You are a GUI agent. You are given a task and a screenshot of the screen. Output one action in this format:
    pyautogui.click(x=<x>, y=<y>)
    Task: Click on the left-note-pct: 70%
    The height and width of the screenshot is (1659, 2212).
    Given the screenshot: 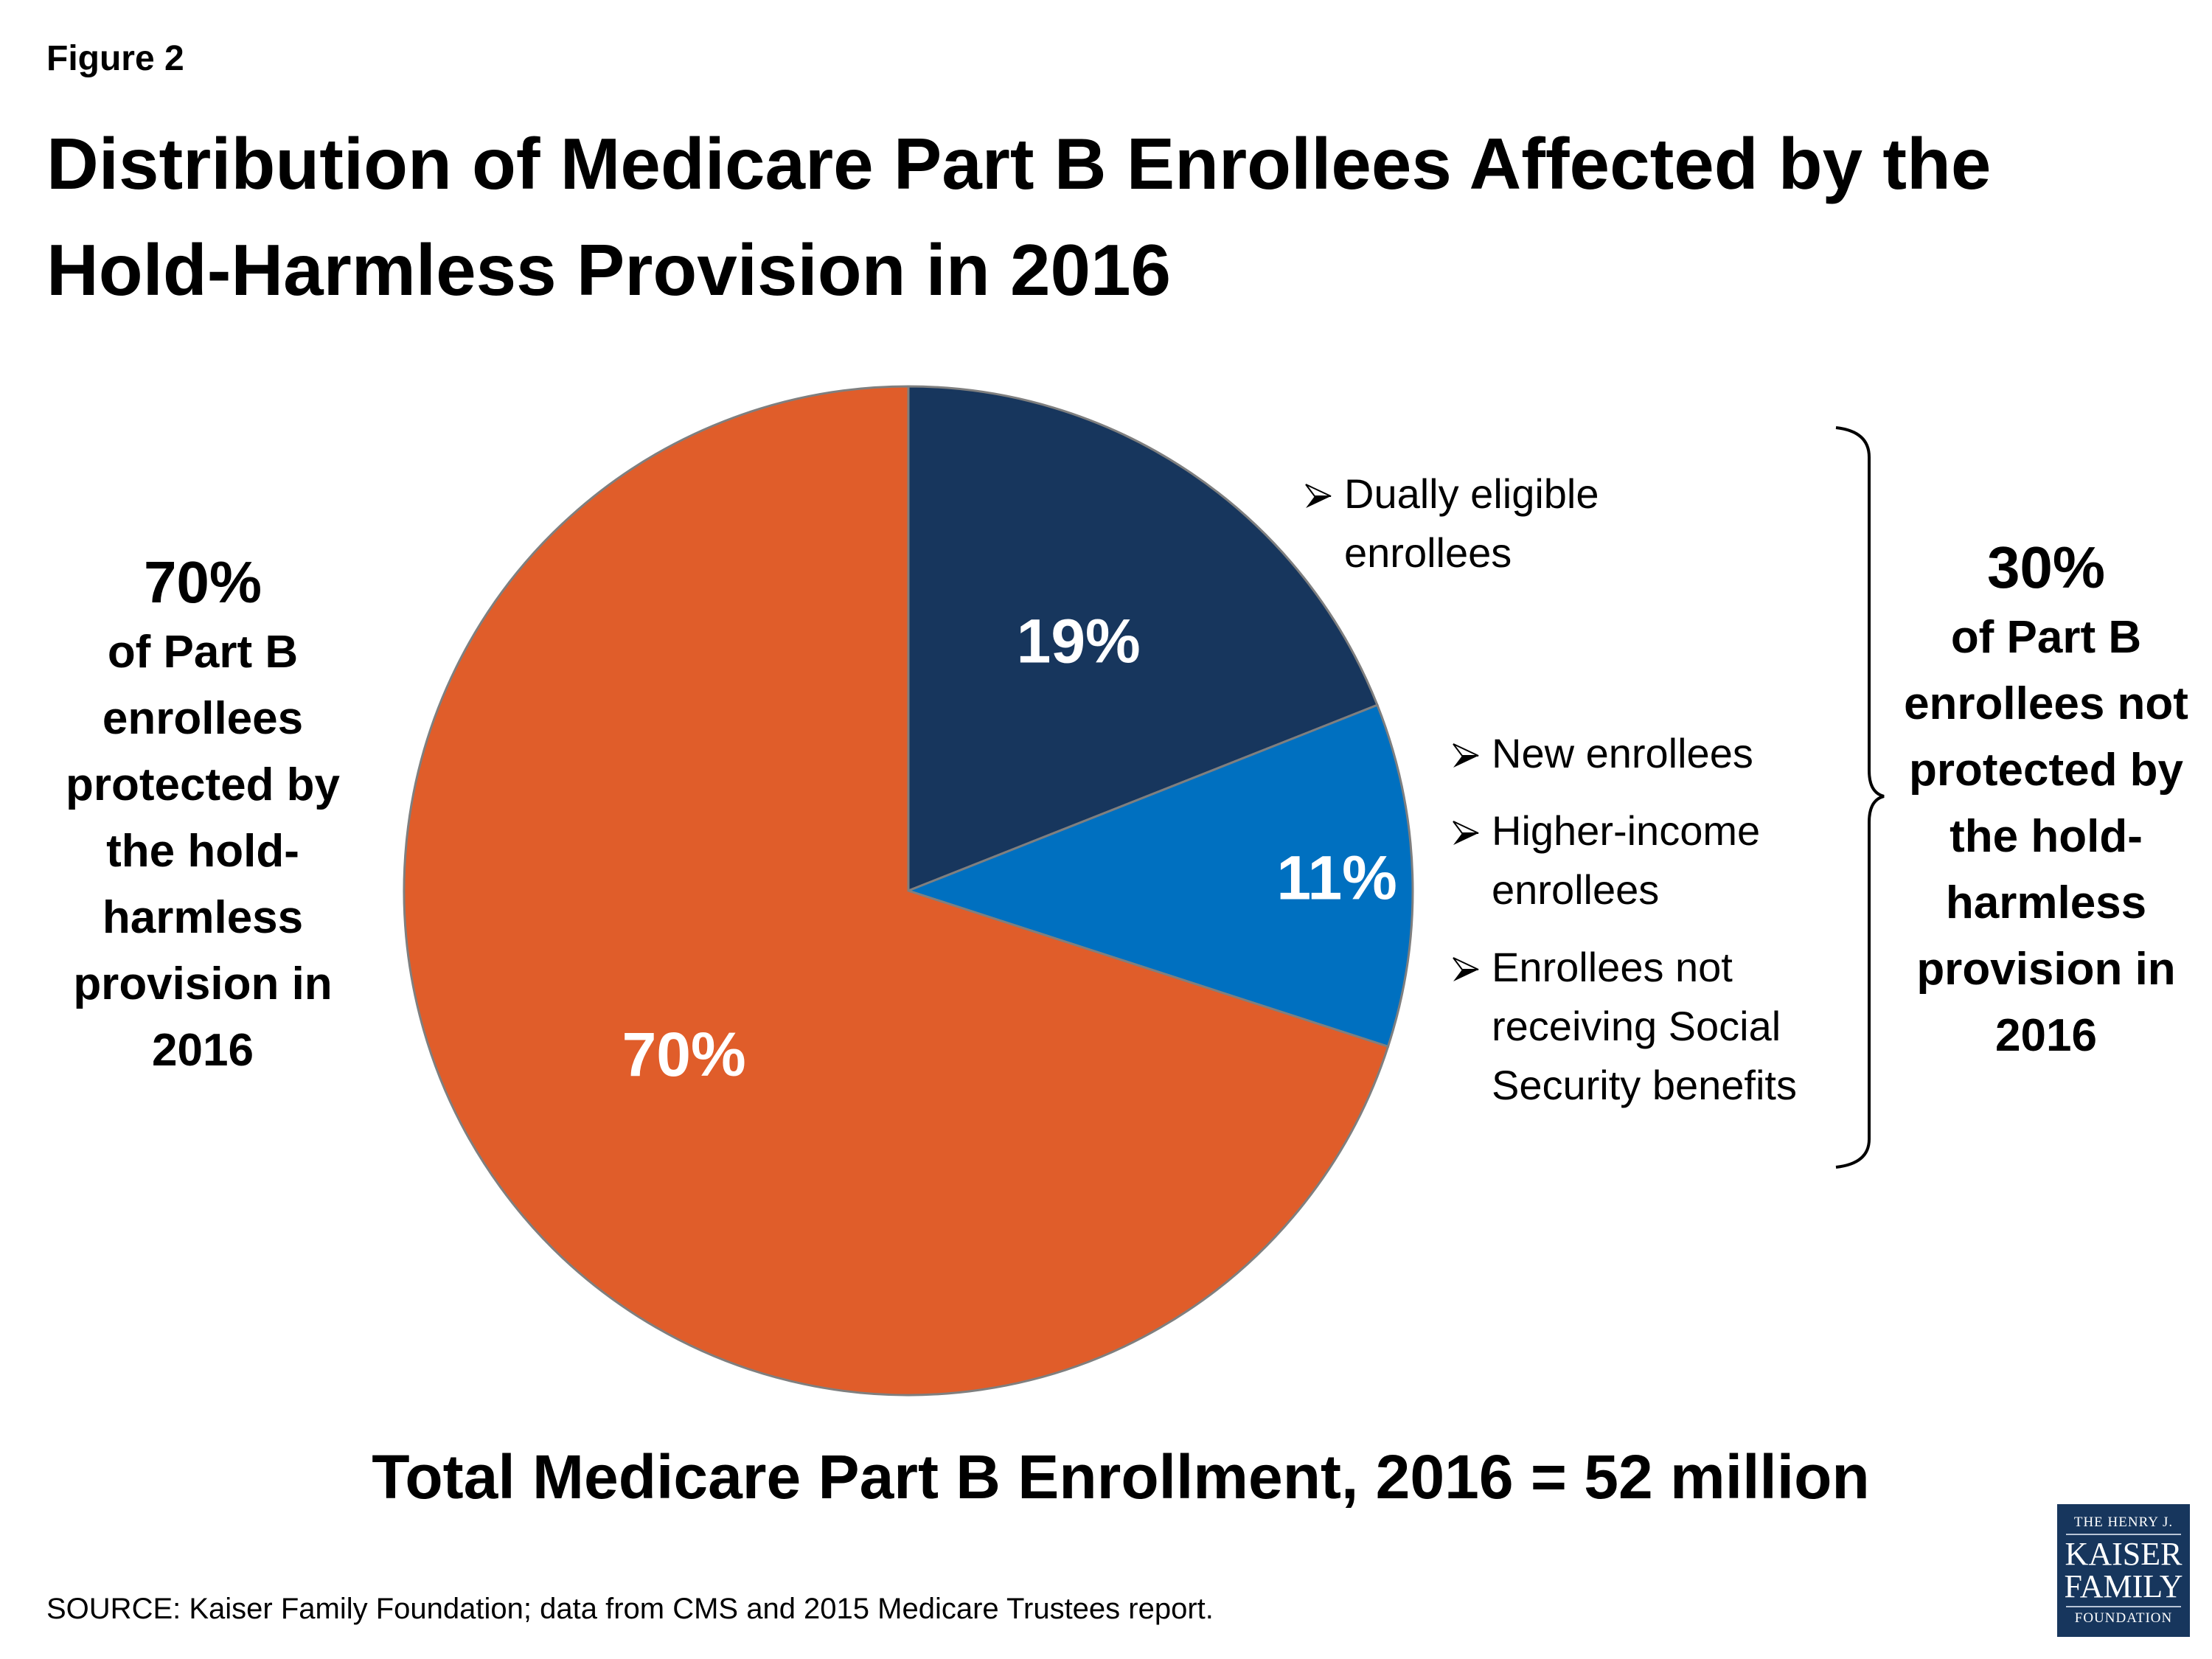 What is the action you would take?
    pyautogui.click(x=202, y=582)
    